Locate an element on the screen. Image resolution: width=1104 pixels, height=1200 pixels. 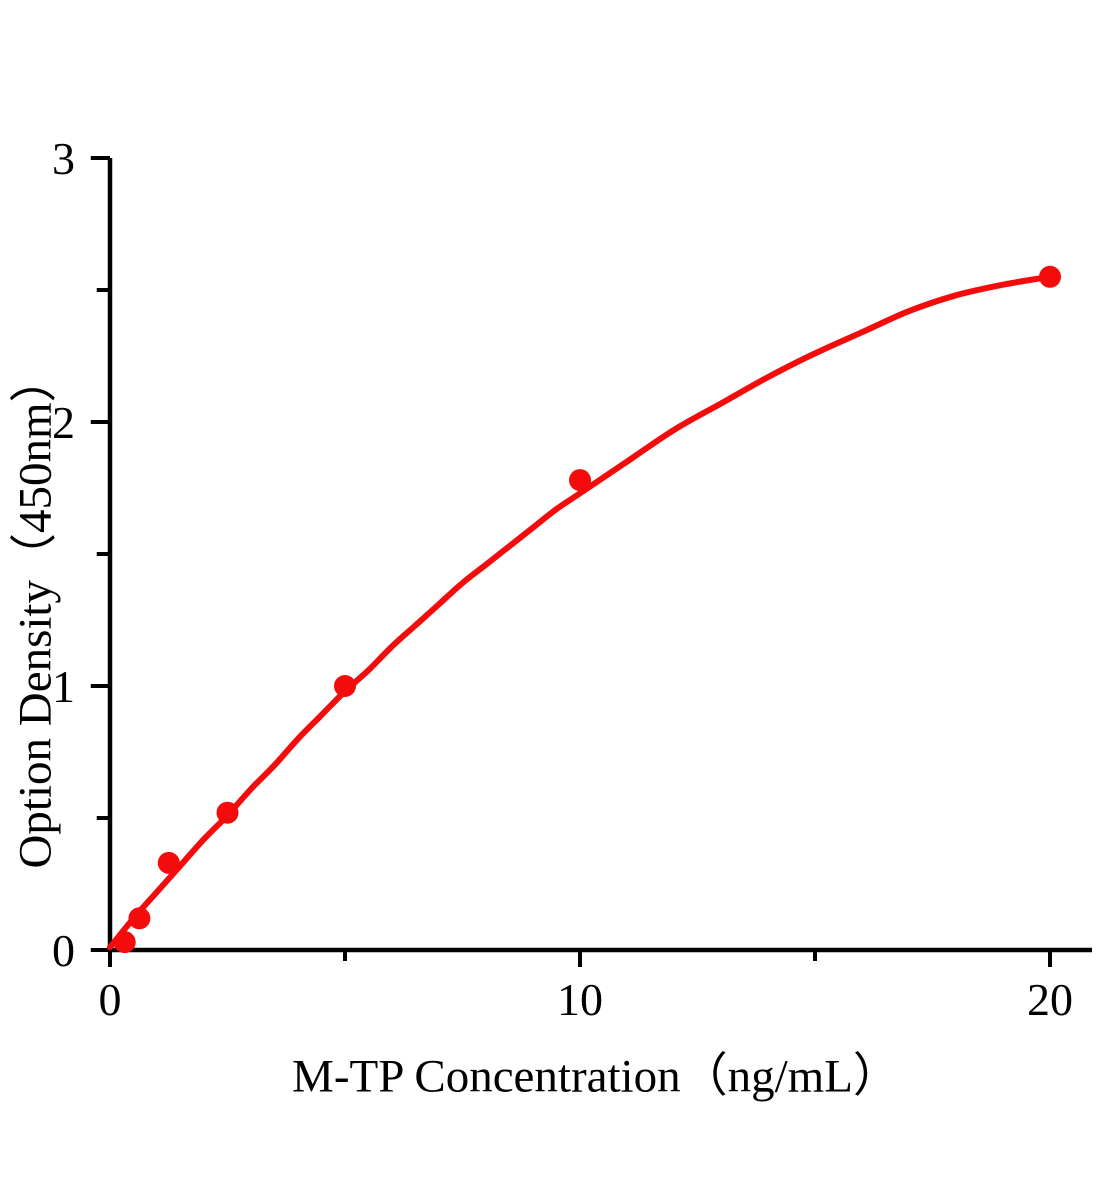
y-tick-label: 0 is located at coordinates (63, 950).